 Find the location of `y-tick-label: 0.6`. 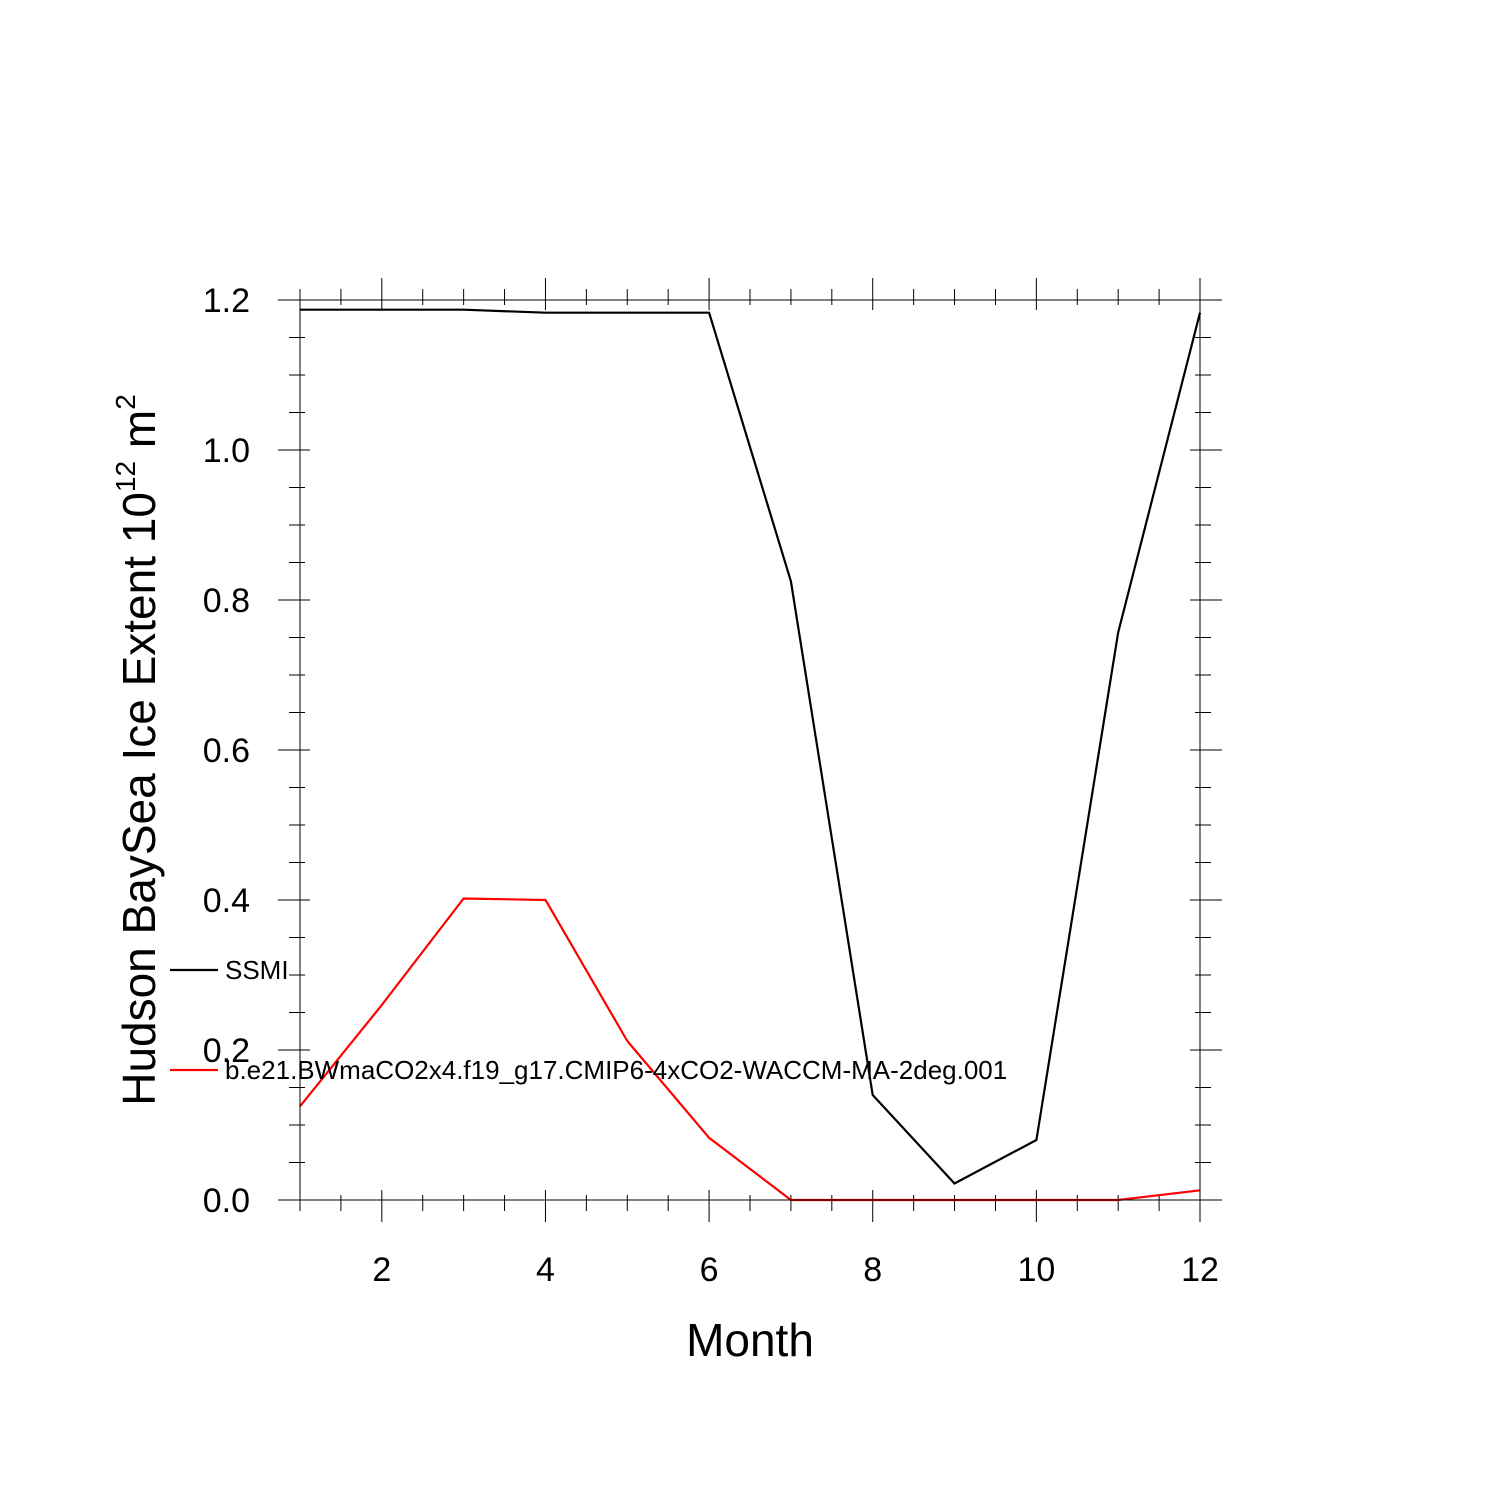

y-tick-label: 0.6 is located at coordinates (226, 751).